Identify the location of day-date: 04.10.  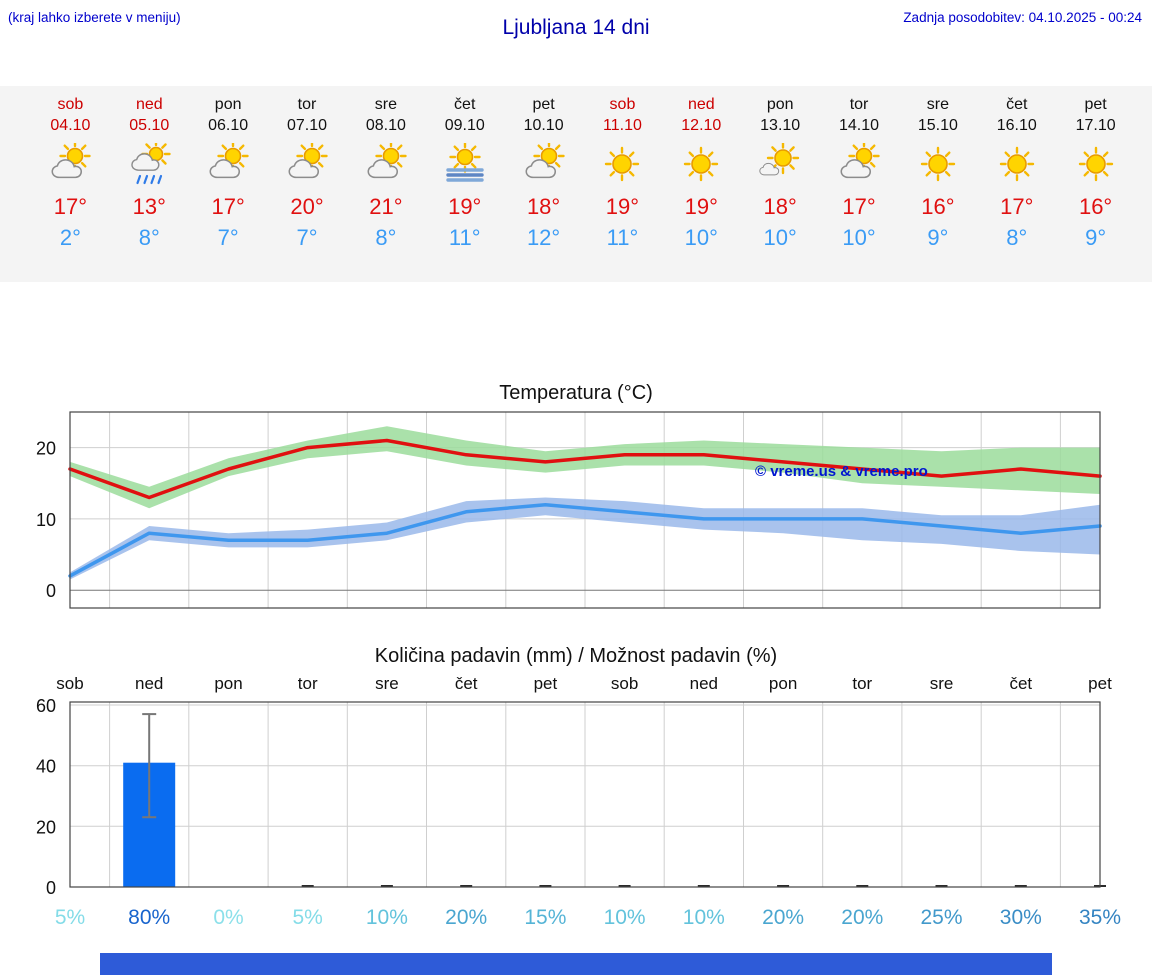
(70, 125).